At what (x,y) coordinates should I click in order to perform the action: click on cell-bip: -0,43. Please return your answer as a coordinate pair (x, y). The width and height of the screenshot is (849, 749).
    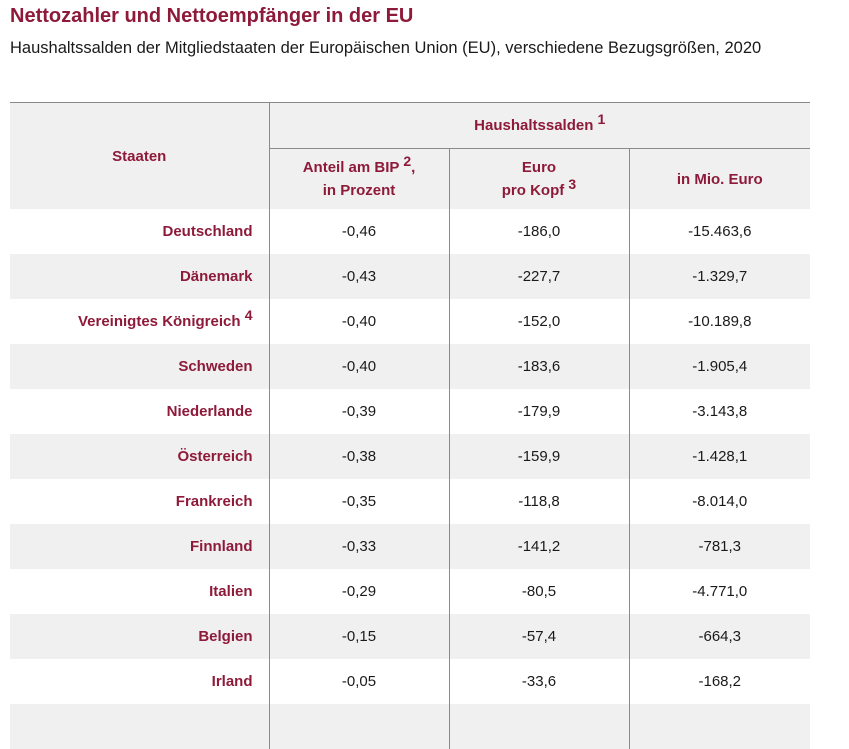
    Looking at the image, I should click on (358, 276).